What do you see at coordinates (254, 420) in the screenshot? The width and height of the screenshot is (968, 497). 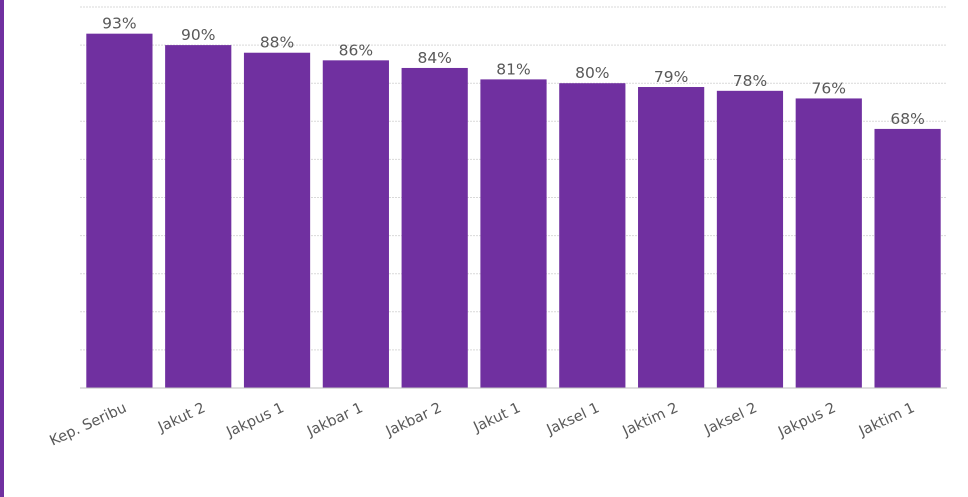 I see `category-label: Jakpus 1` at bounding box center [254, 420].